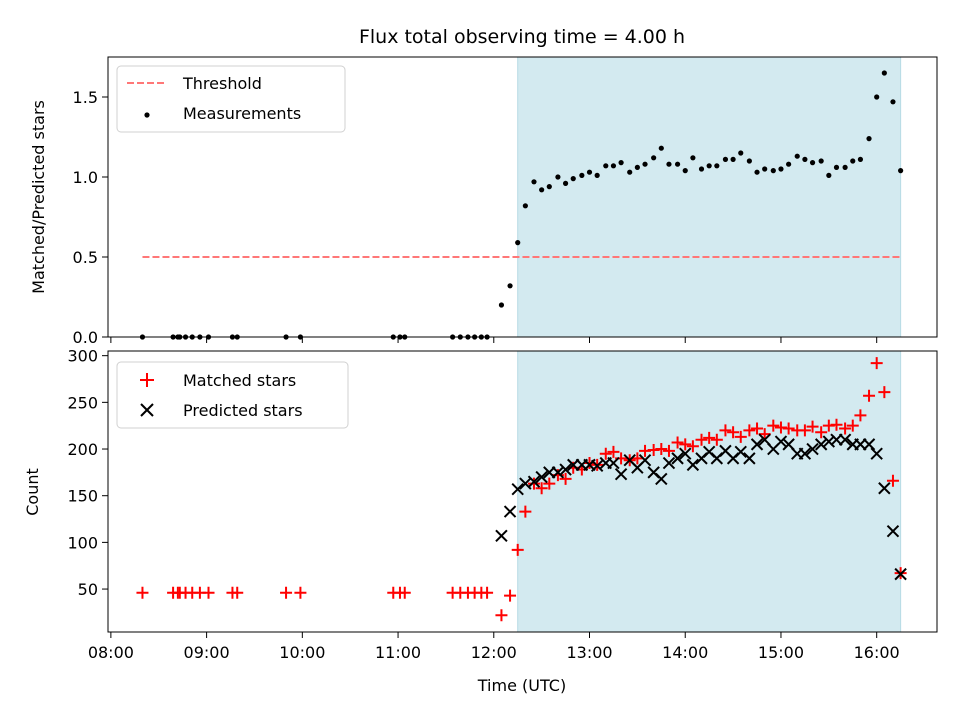 The height and width of the screenshot is (720, 960). What do you see at coordinates (877, 652) in the screenshot?
I see `x-tick-label: 16:00` at bounding box center [877, 652].